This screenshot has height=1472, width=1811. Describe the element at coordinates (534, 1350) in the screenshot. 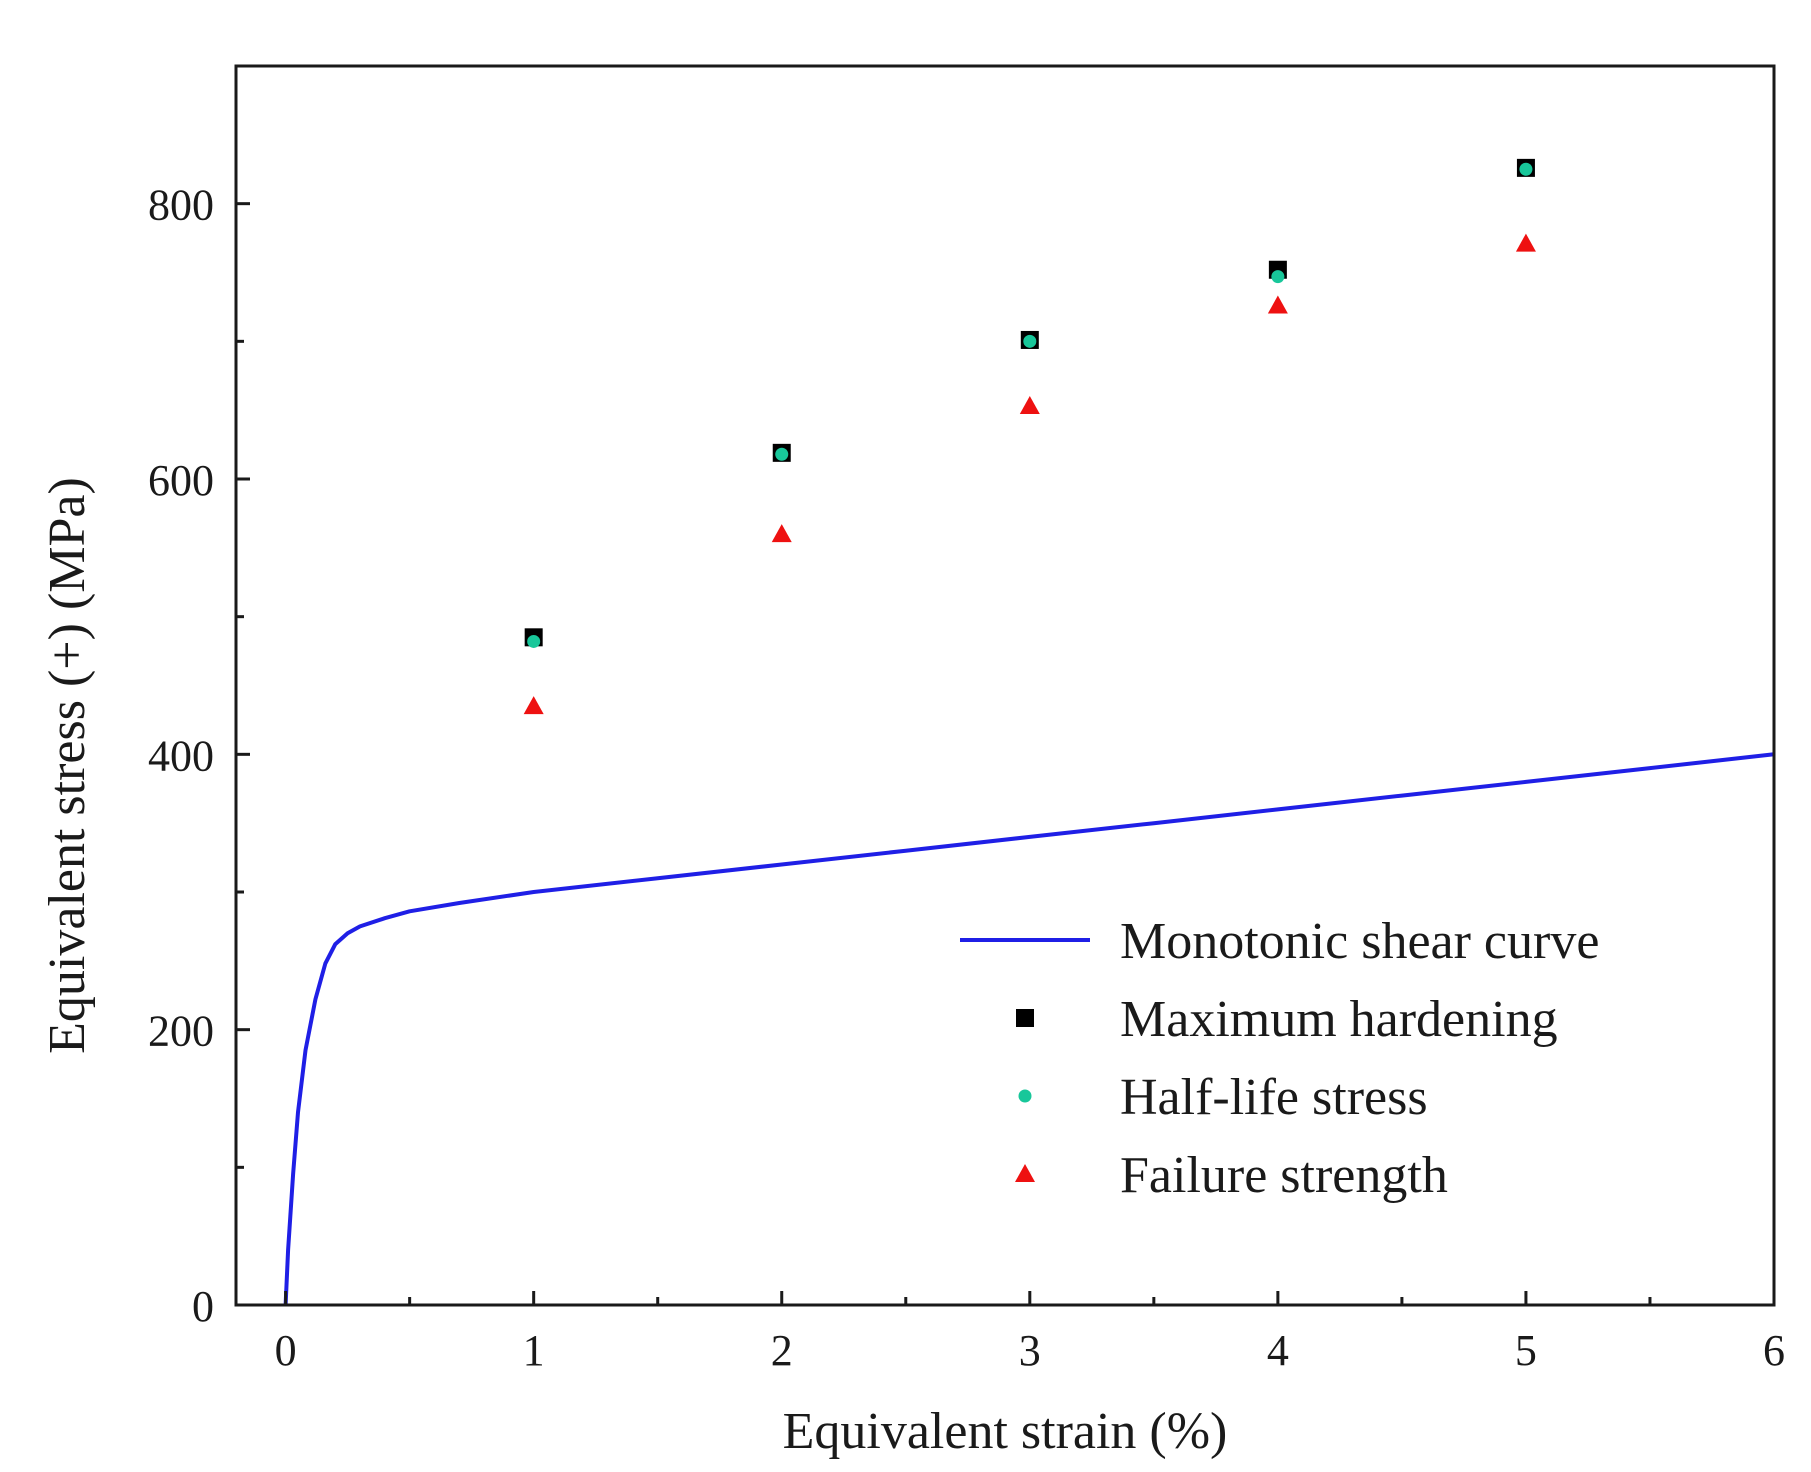

I see `x-tick-label: 1` at that location.